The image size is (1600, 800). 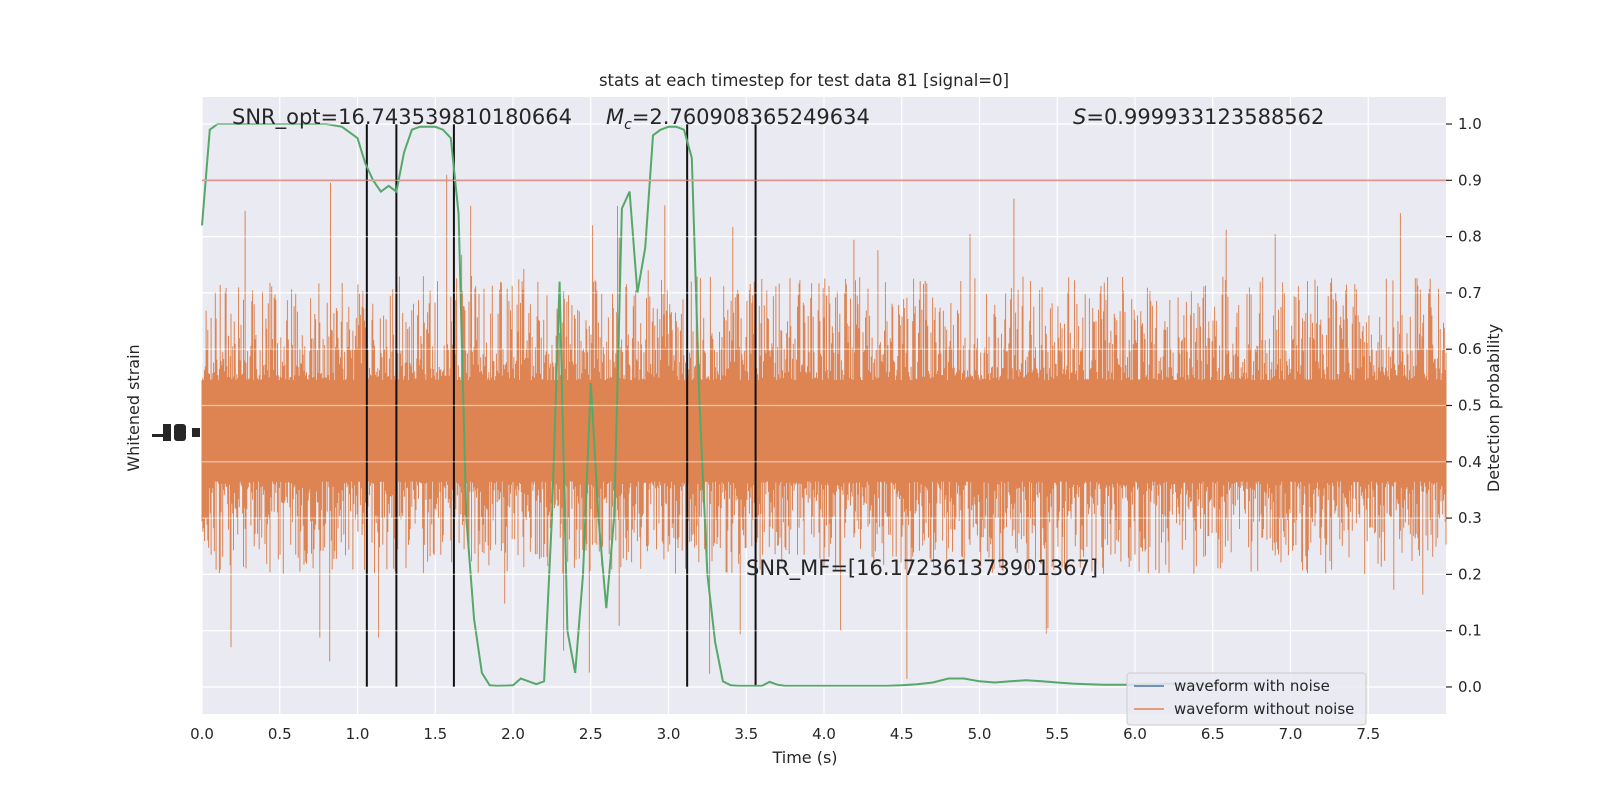 I want to click on x-tick-label: 0.0, so click(x=202, y=734).